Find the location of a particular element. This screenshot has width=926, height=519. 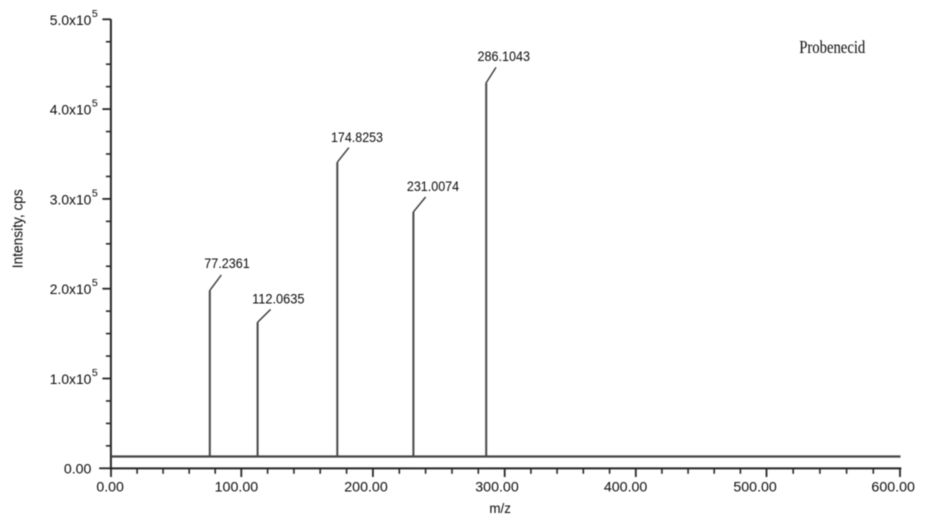

svg-text: 100.00 is located at coordinates (237, 487).